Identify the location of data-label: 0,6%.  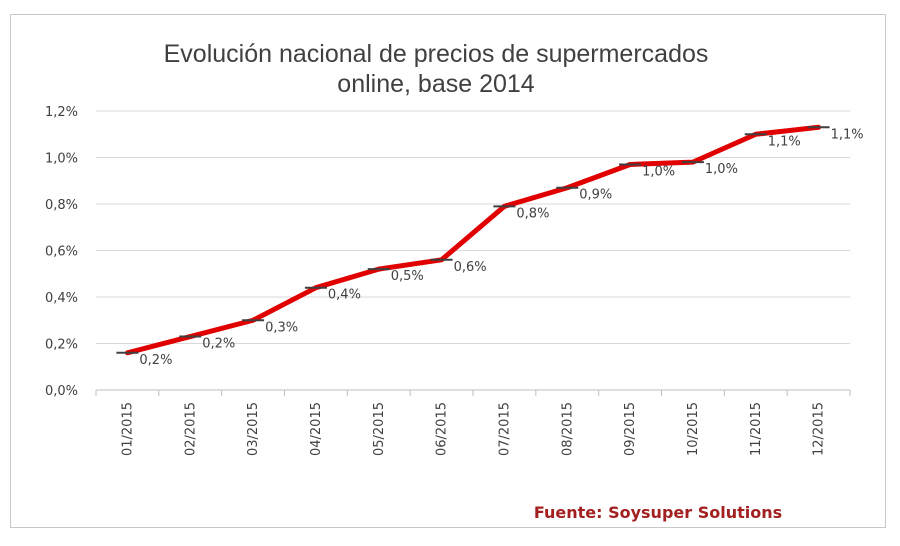
(470, 267).